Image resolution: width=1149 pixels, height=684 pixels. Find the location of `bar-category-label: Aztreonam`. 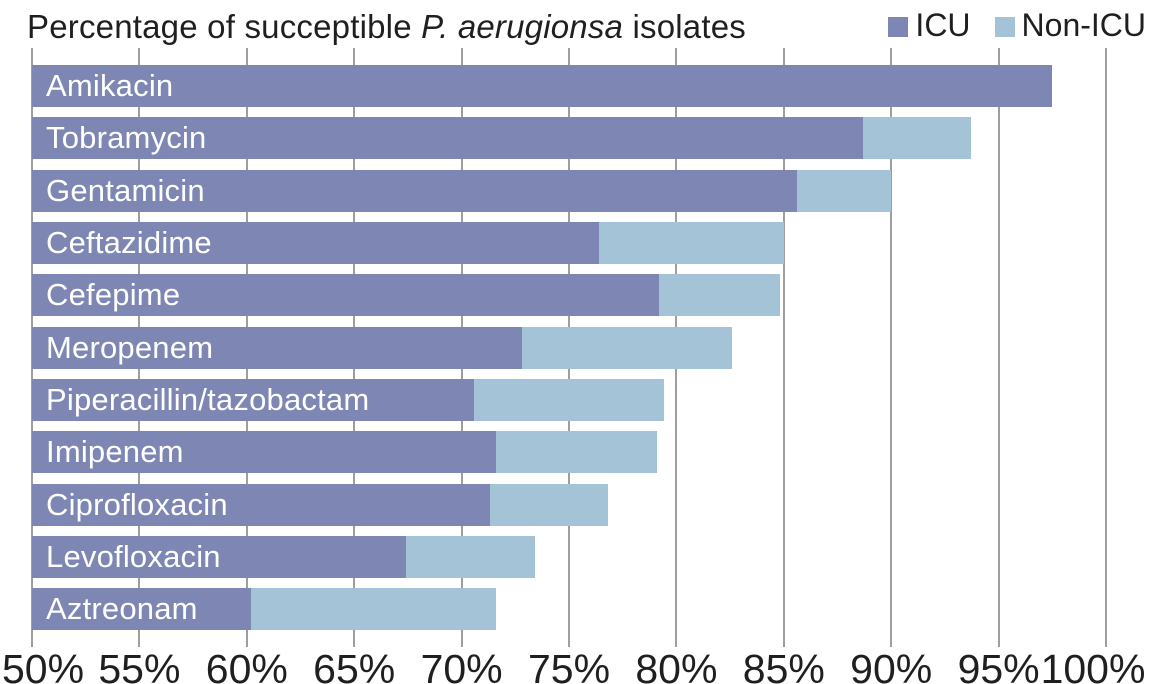

bar-category-label: Aztreonam is located at coordinates (122, 609).